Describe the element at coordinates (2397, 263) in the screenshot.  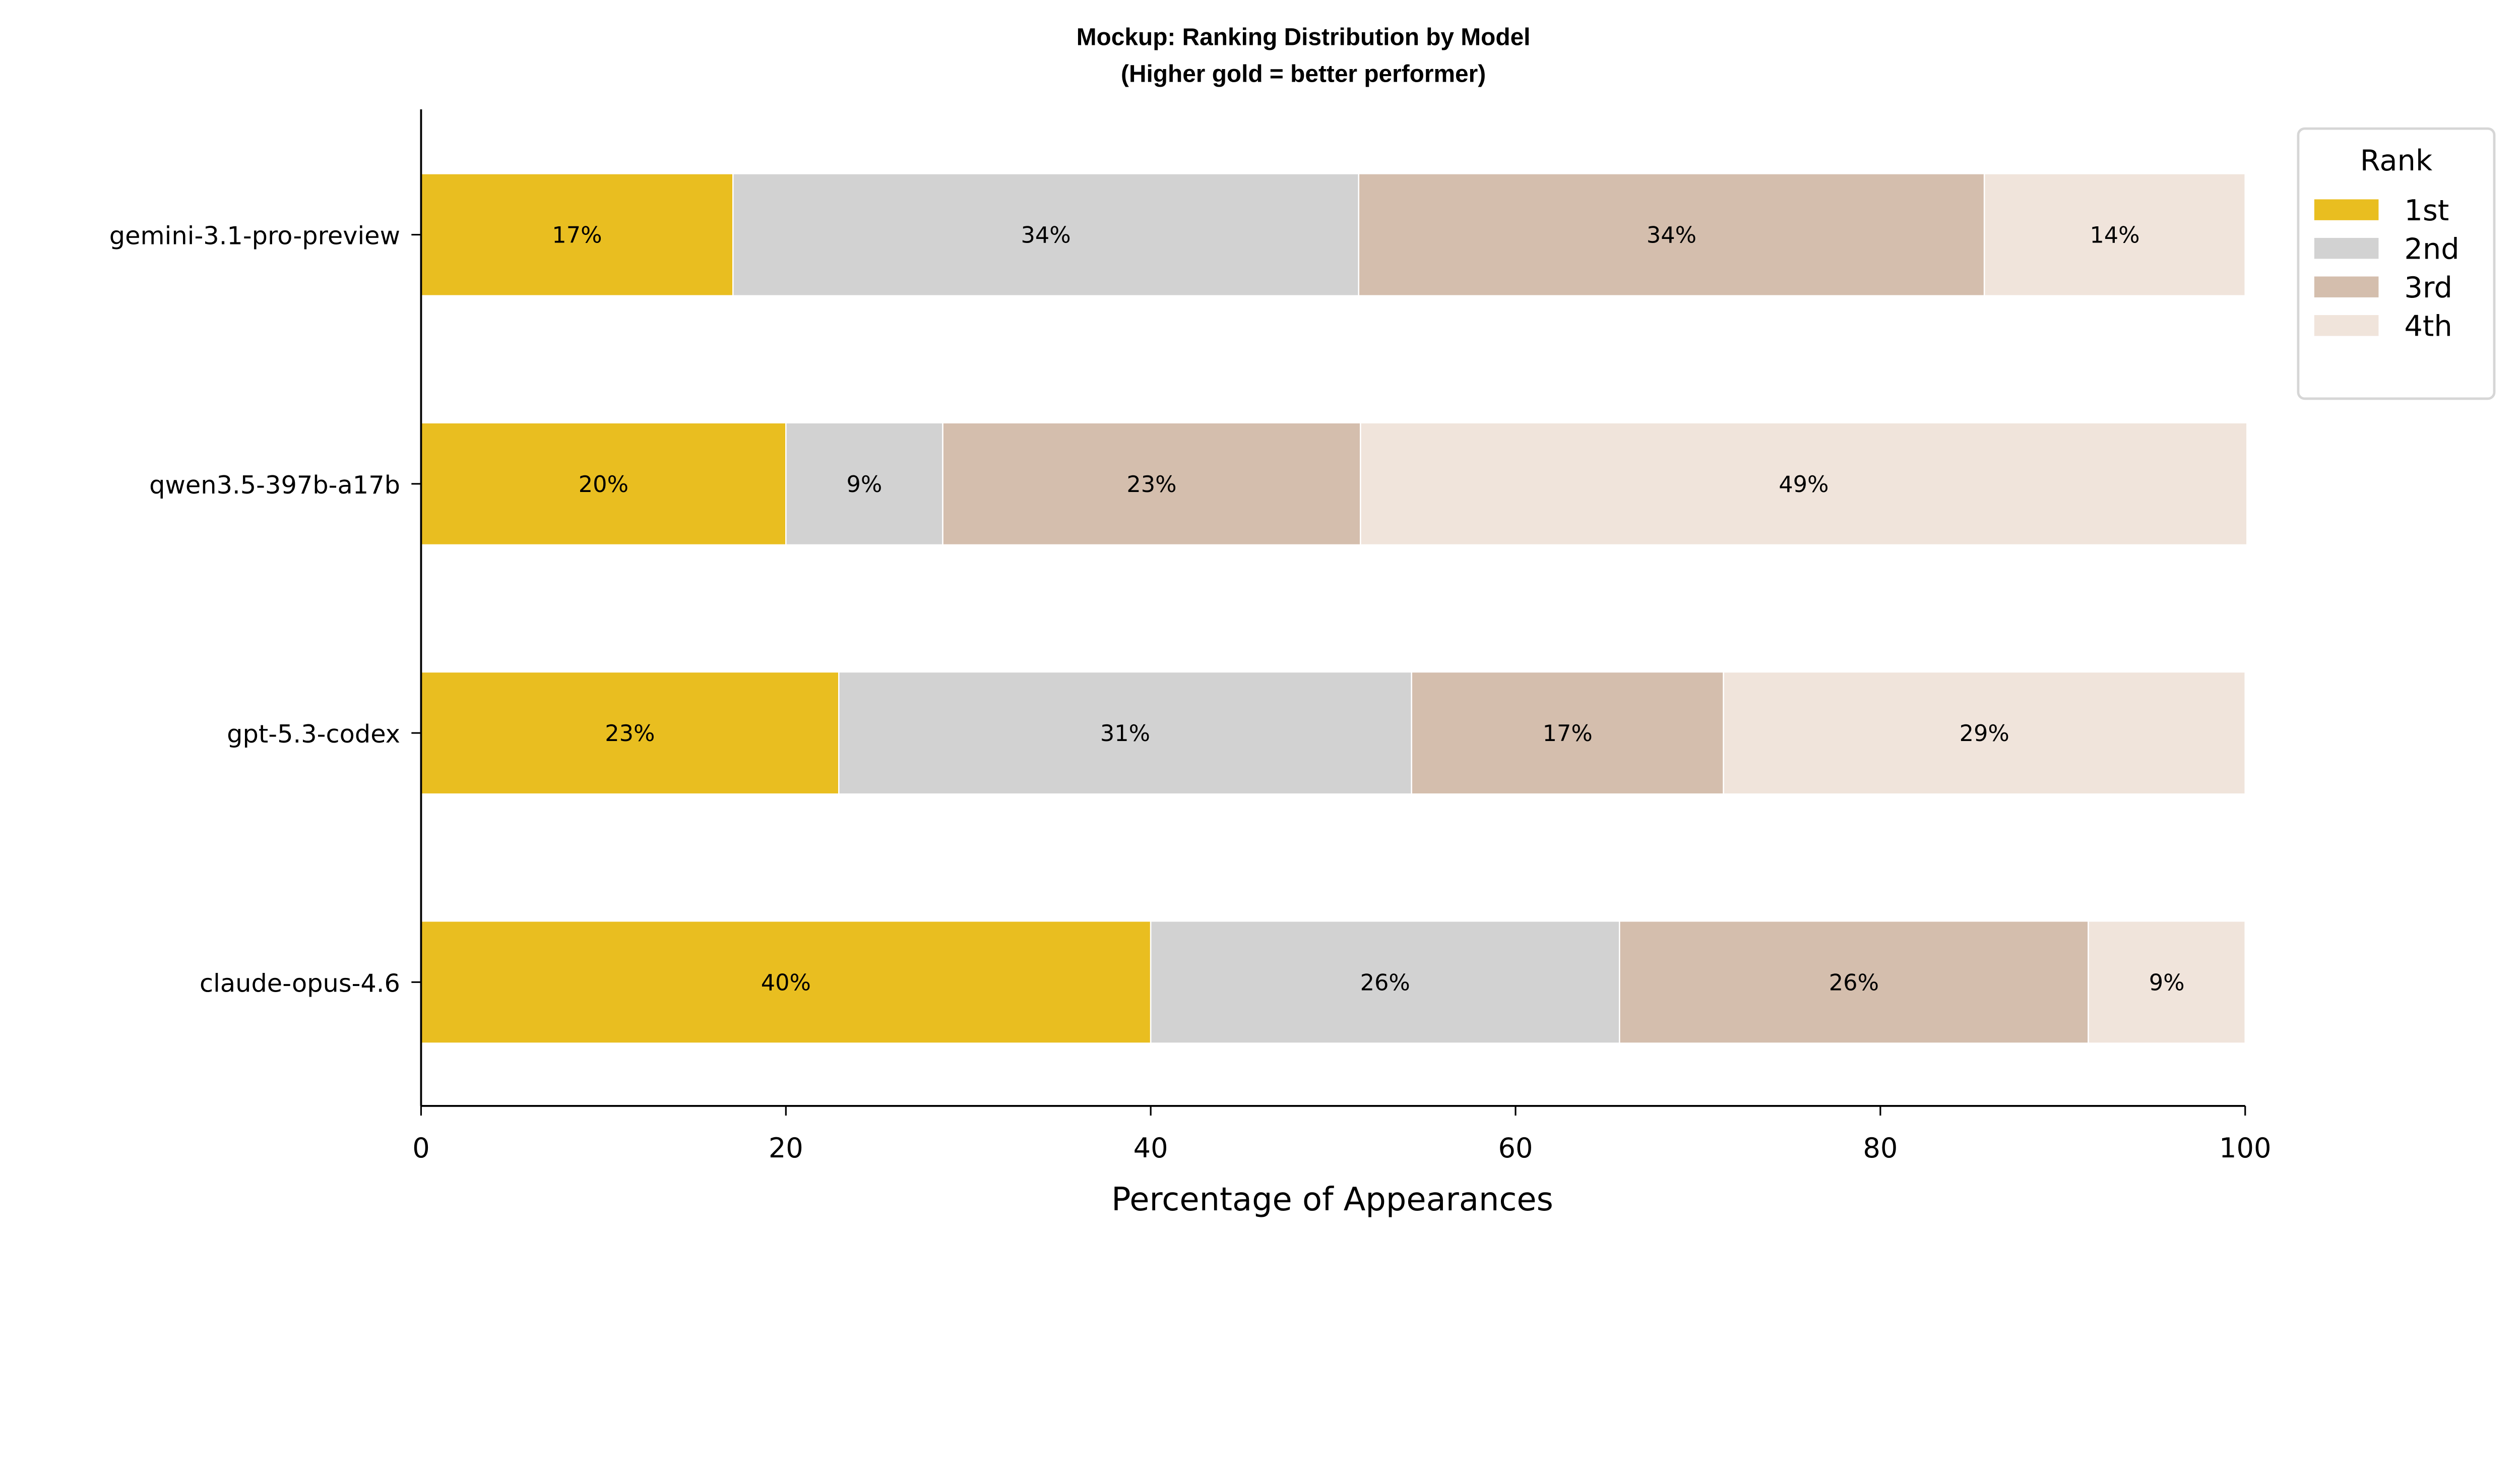
I see `legend: Rank 1st 2nd 3rd 4th` at that location.